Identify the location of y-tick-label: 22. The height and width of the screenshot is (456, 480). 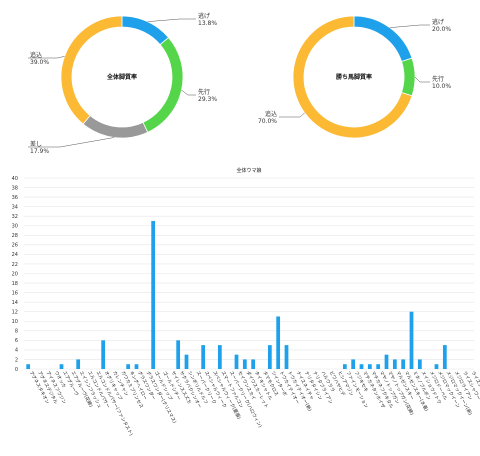
(15, 265).